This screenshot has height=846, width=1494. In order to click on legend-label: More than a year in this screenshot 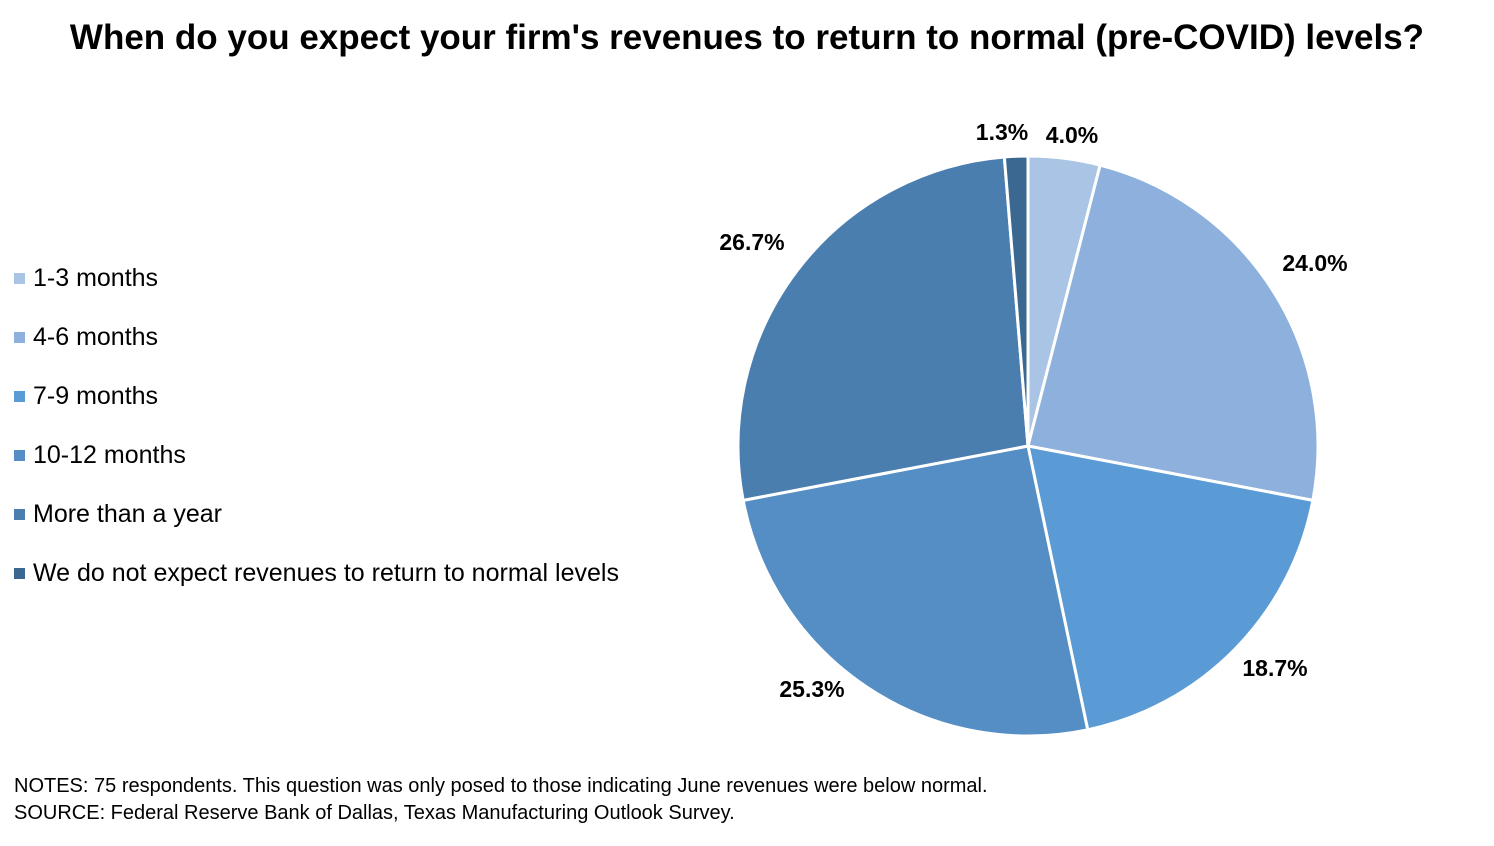, I will do `click(127, 514)`.